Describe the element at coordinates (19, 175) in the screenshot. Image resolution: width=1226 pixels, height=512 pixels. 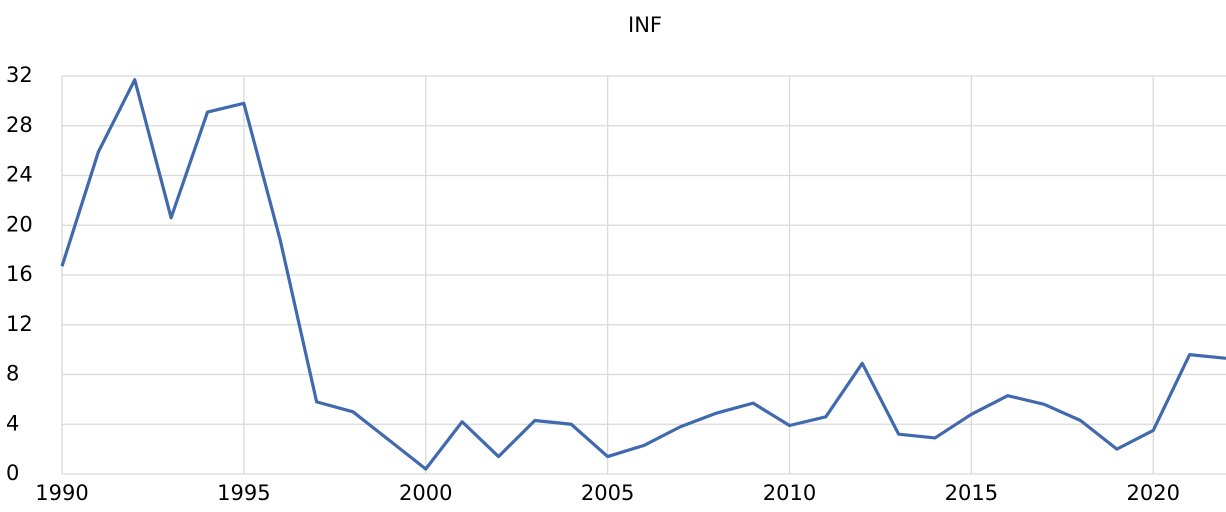
I see `y-tick-label: 24` at that location.